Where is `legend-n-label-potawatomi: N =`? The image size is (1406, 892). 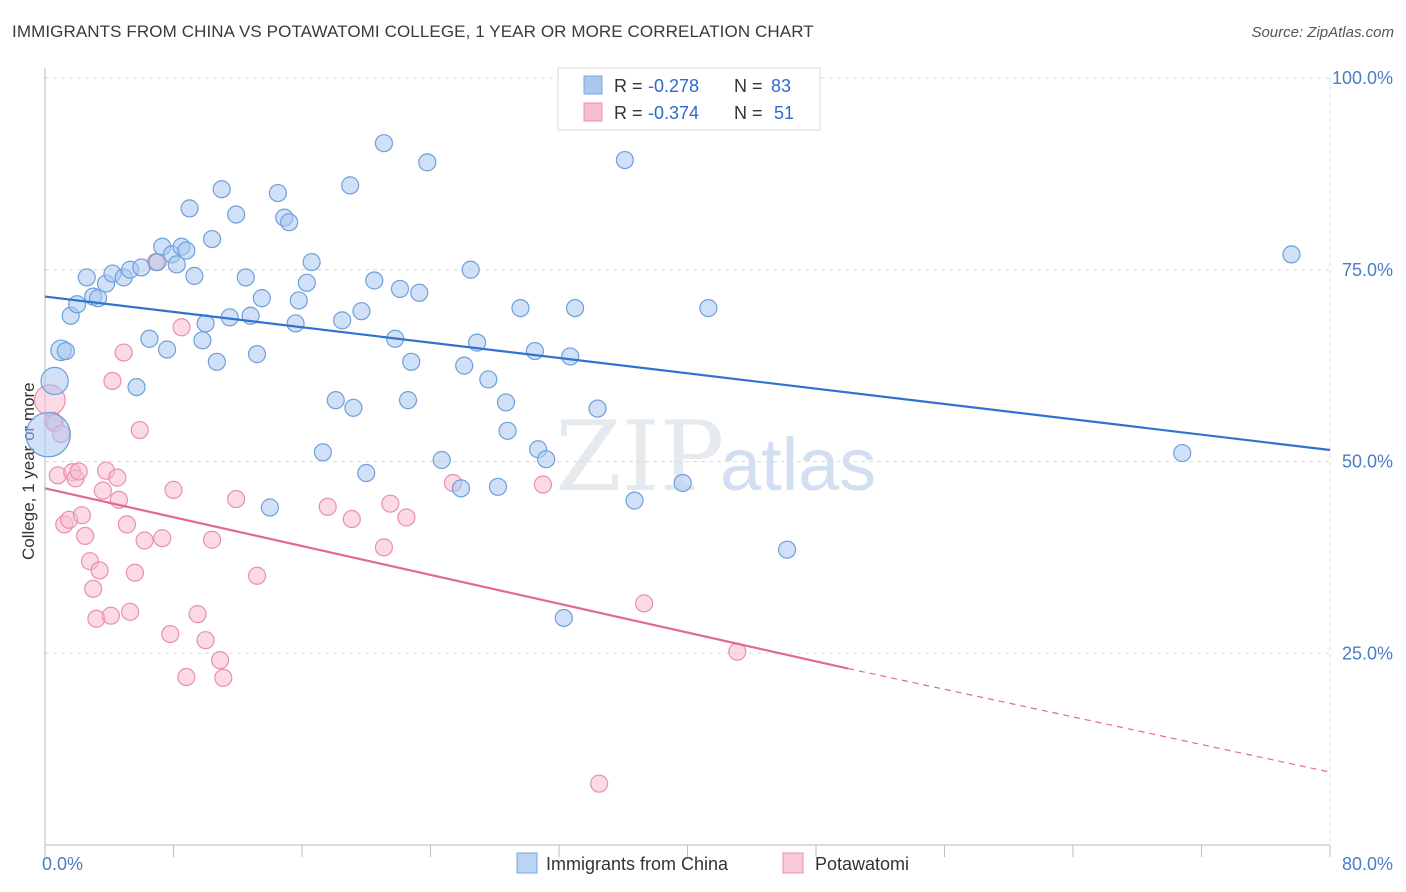 legend-n-label-potawatomi: N = is located at coordinates (748, 113).